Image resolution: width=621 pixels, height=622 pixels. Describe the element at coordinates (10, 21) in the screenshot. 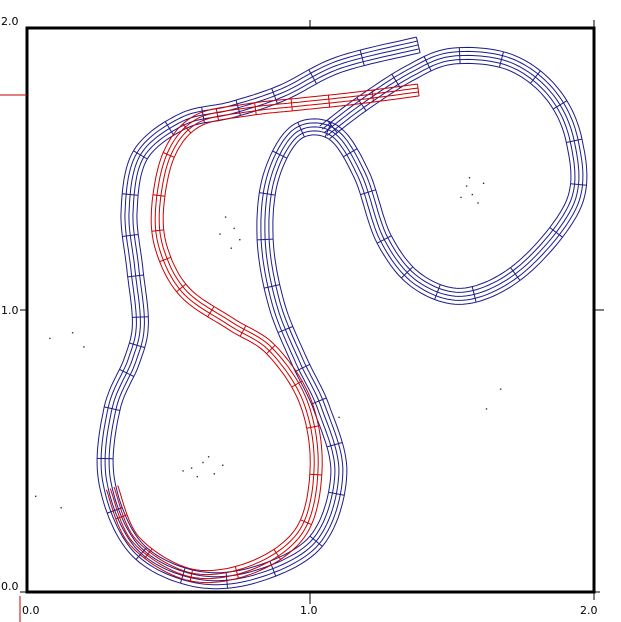

I see `y-tick-label-2: 2.0` at that location.